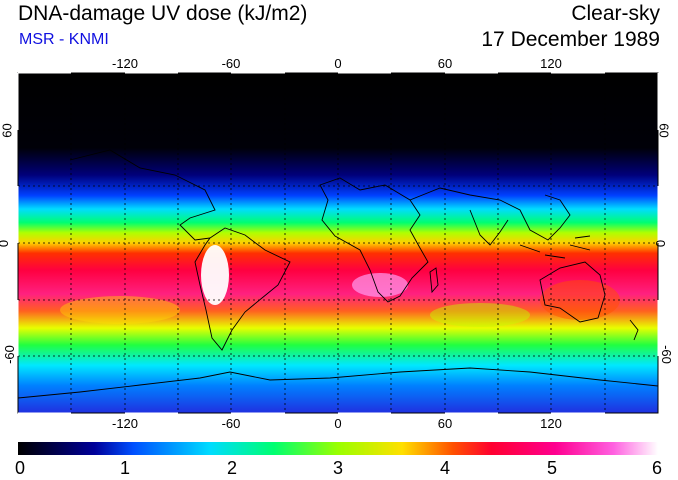  Describe the element at coordinates (570, 39) in the screenshot. I see `map-date: 17 December 1989` at that location.